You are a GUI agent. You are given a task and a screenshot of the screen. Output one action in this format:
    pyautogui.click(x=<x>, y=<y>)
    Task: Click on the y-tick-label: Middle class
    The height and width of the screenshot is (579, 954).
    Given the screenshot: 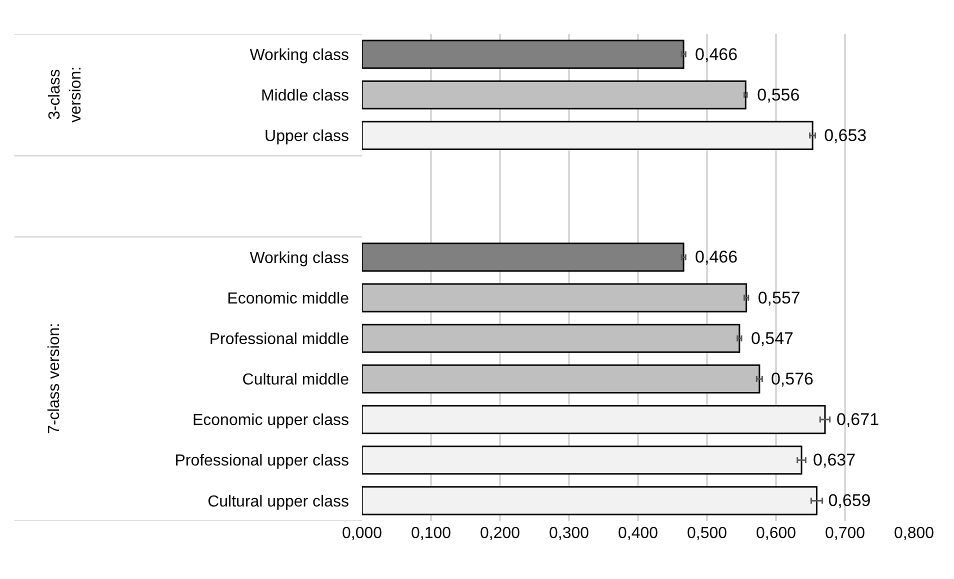 What is the action you would take?
    pyautogui.click(x=304, y=95)
    